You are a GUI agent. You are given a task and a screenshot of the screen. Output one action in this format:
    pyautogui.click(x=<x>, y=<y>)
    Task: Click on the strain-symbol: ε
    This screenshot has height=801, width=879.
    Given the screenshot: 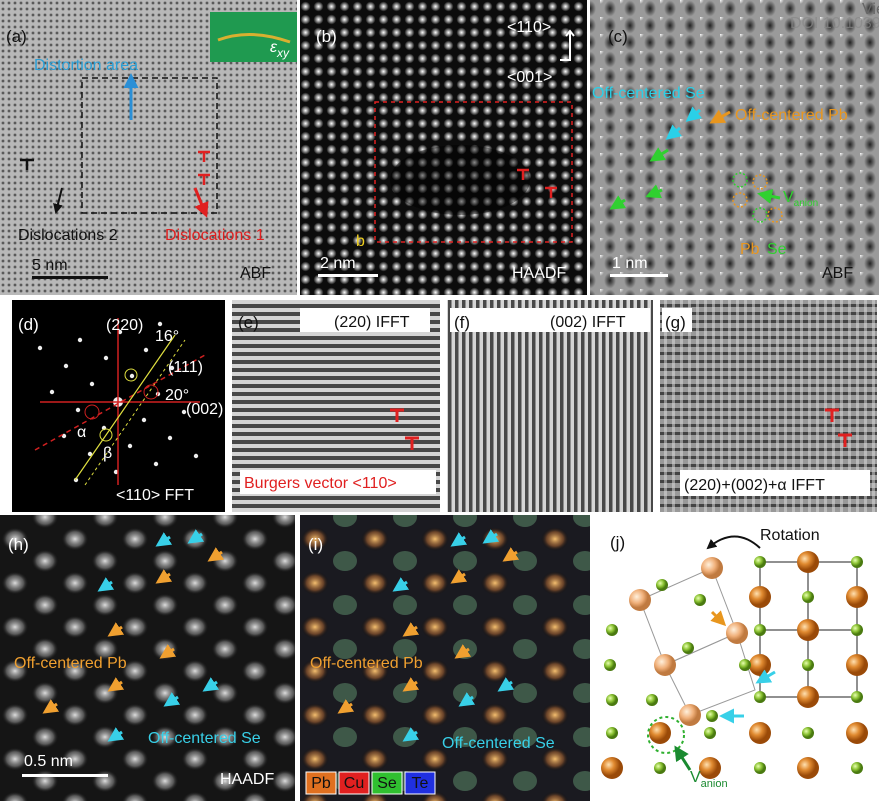 What is the action you would take?
    pyautogui.click(x=274, y=47)
    